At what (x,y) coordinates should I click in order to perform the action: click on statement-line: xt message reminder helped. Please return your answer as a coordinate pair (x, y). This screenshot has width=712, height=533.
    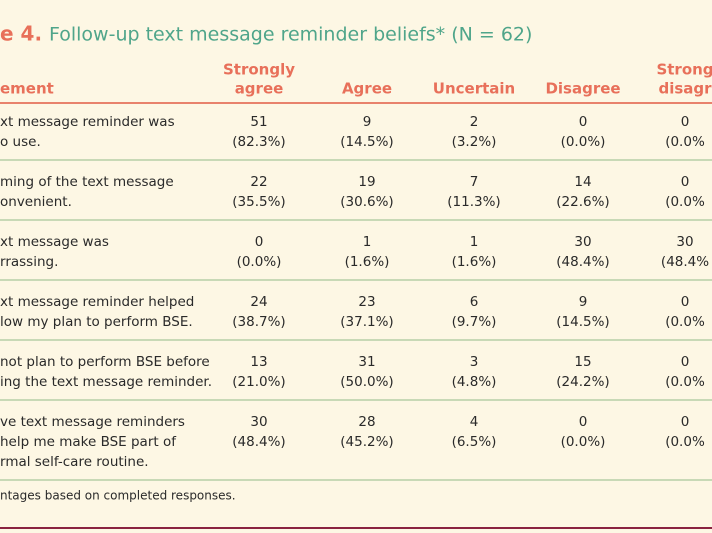
    Looking at the image, I should click on (97, 302).